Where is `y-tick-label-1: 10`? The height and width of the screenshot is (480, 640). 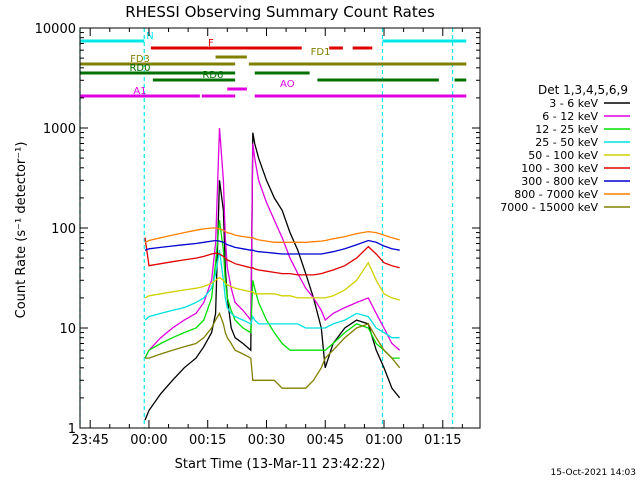
y-tick-label-1: 10 is located at coordinates (67, 329).